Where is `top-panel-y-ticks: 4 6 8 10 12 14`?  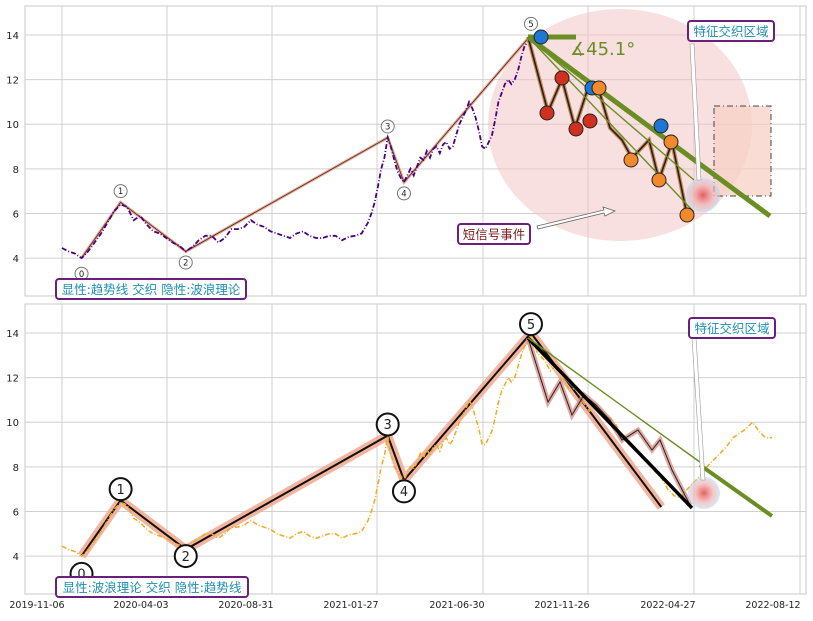 top-panel-y-ticks: 4 6 8 10 12 14 is located at coordinates (12, 148).